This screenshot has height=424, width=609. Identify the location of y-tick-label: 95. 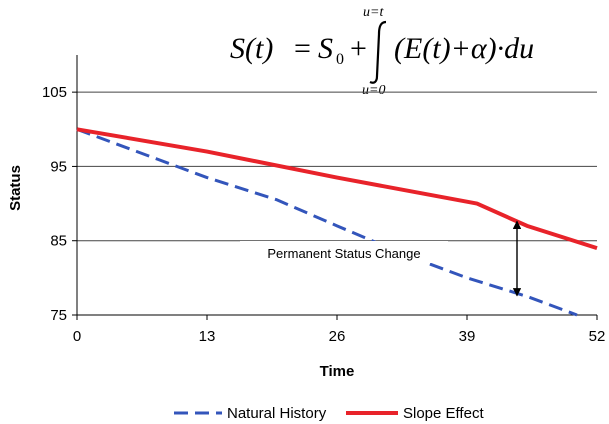
(58, 166).